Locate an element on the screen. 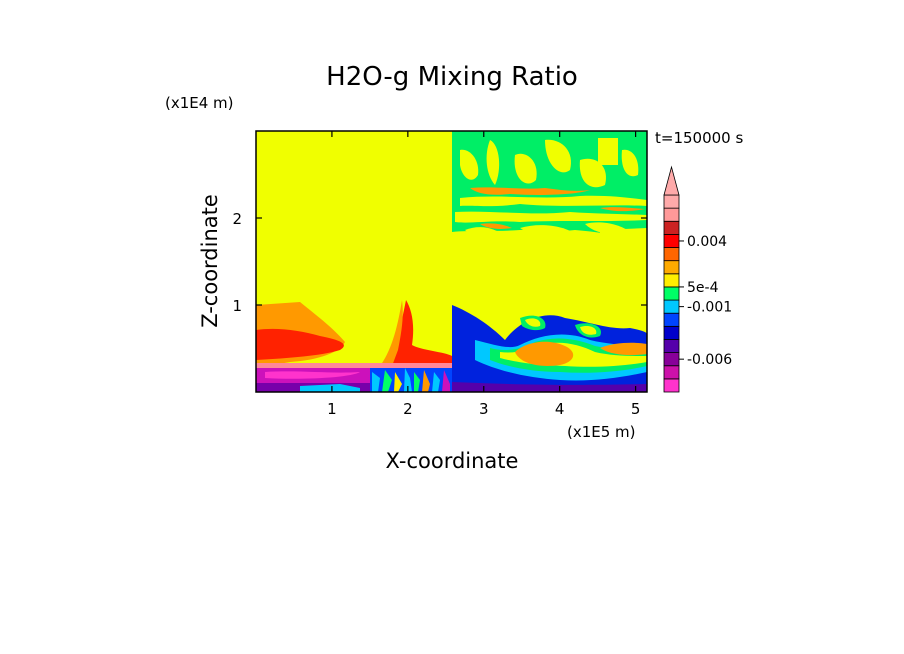 The image size is (904, 654). colorbar-label: 5e-4 is located at coordinates (703, 288).